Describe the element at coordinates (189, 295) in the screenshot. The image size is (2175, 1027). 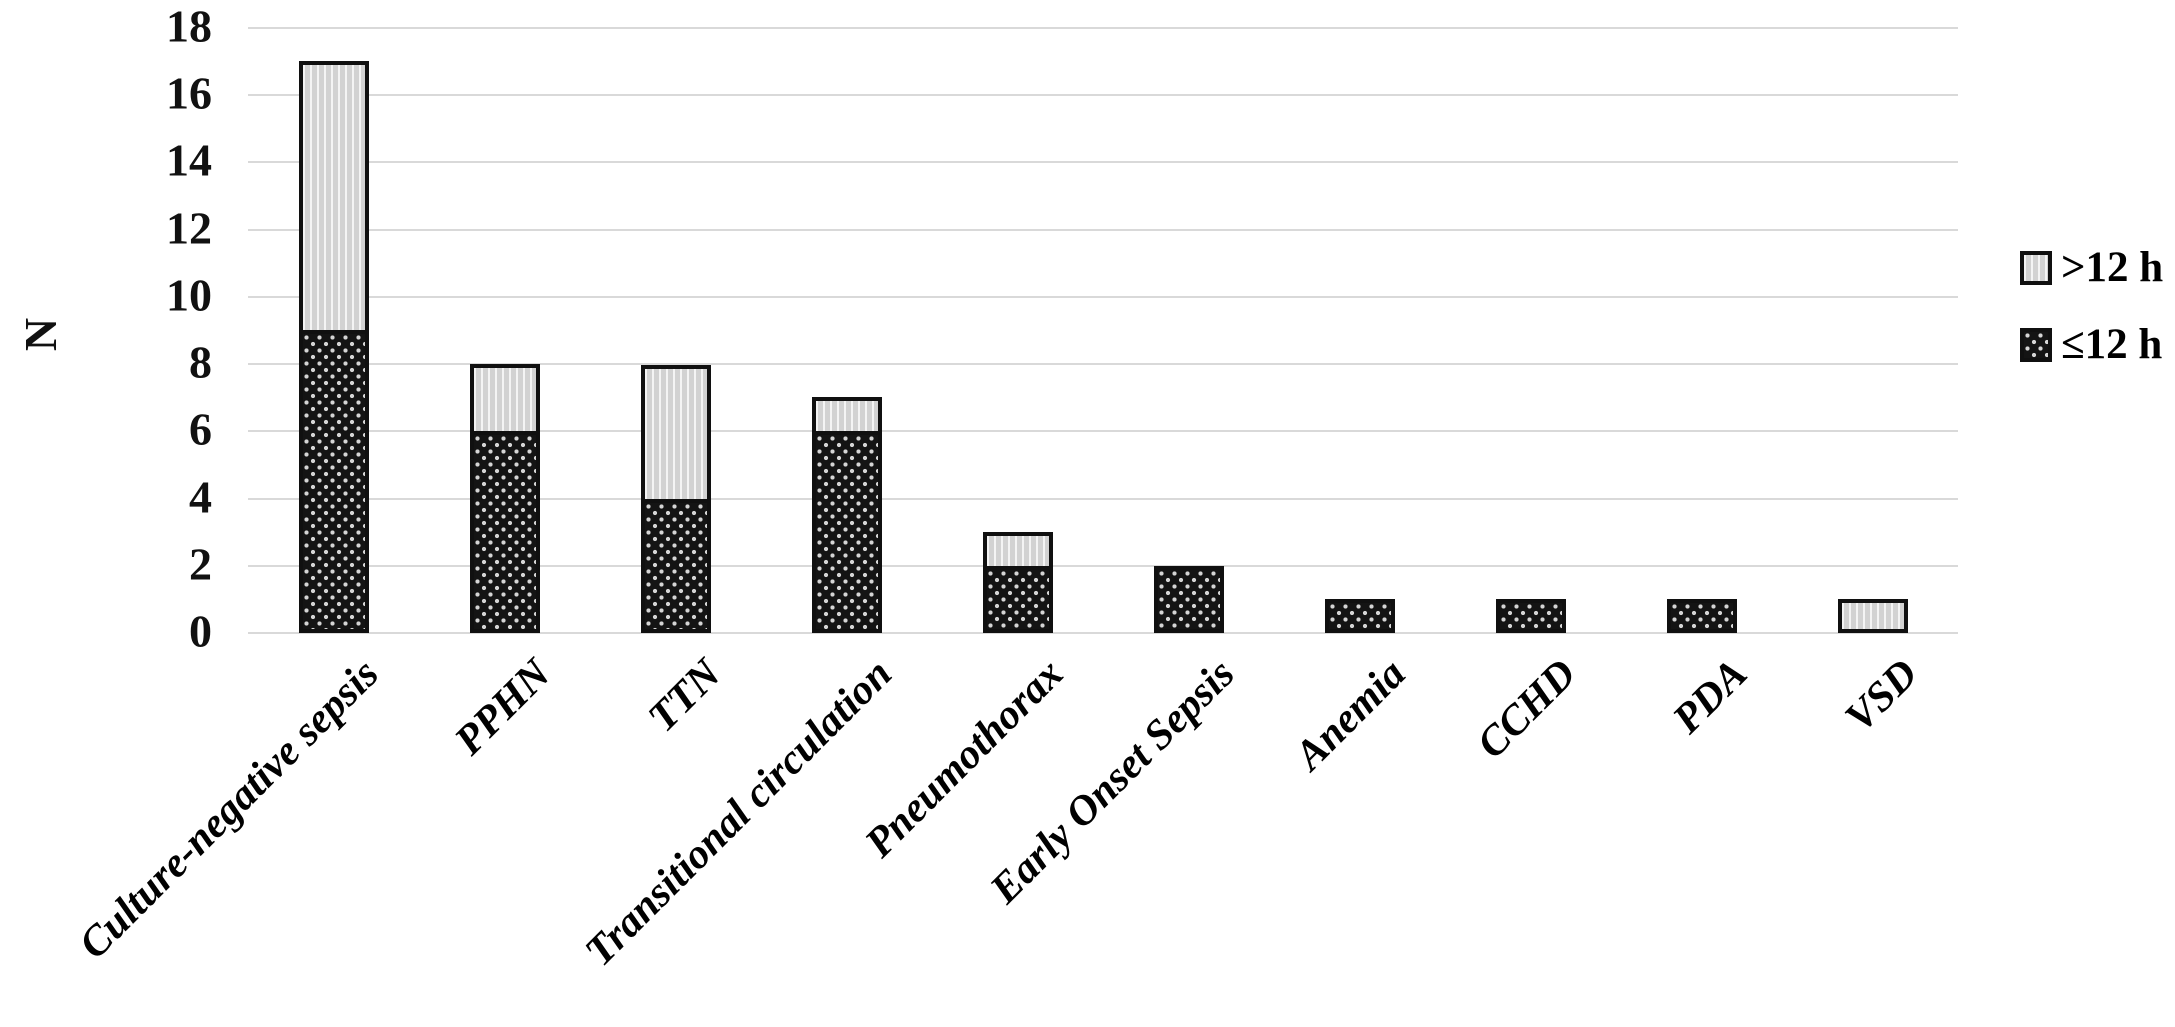
I see `y-axis-tick-label: 10` at that location.